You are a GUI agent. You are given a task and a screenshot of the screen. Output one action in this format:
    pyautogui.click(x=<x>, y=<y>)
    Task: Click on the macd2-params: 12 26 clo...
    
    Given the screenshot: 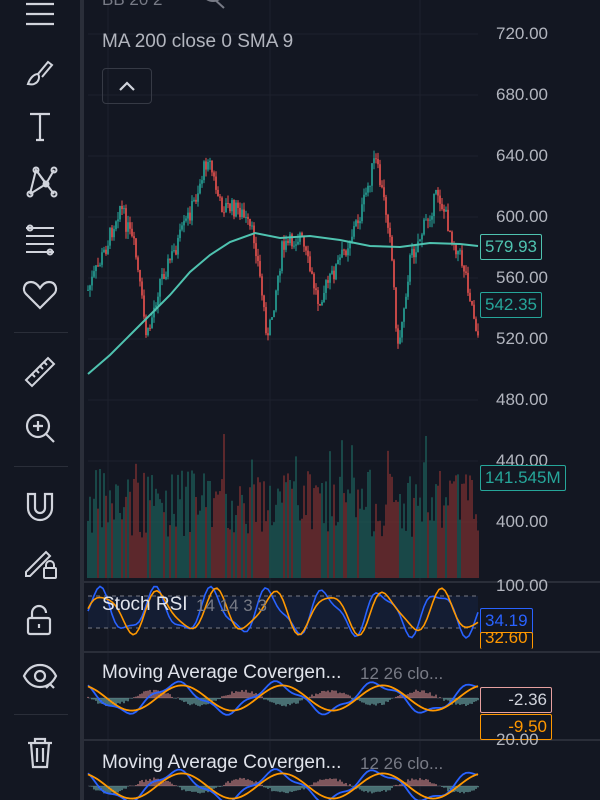 What is the action you would take?
    pyautogui.click(x=402, y=763)
    